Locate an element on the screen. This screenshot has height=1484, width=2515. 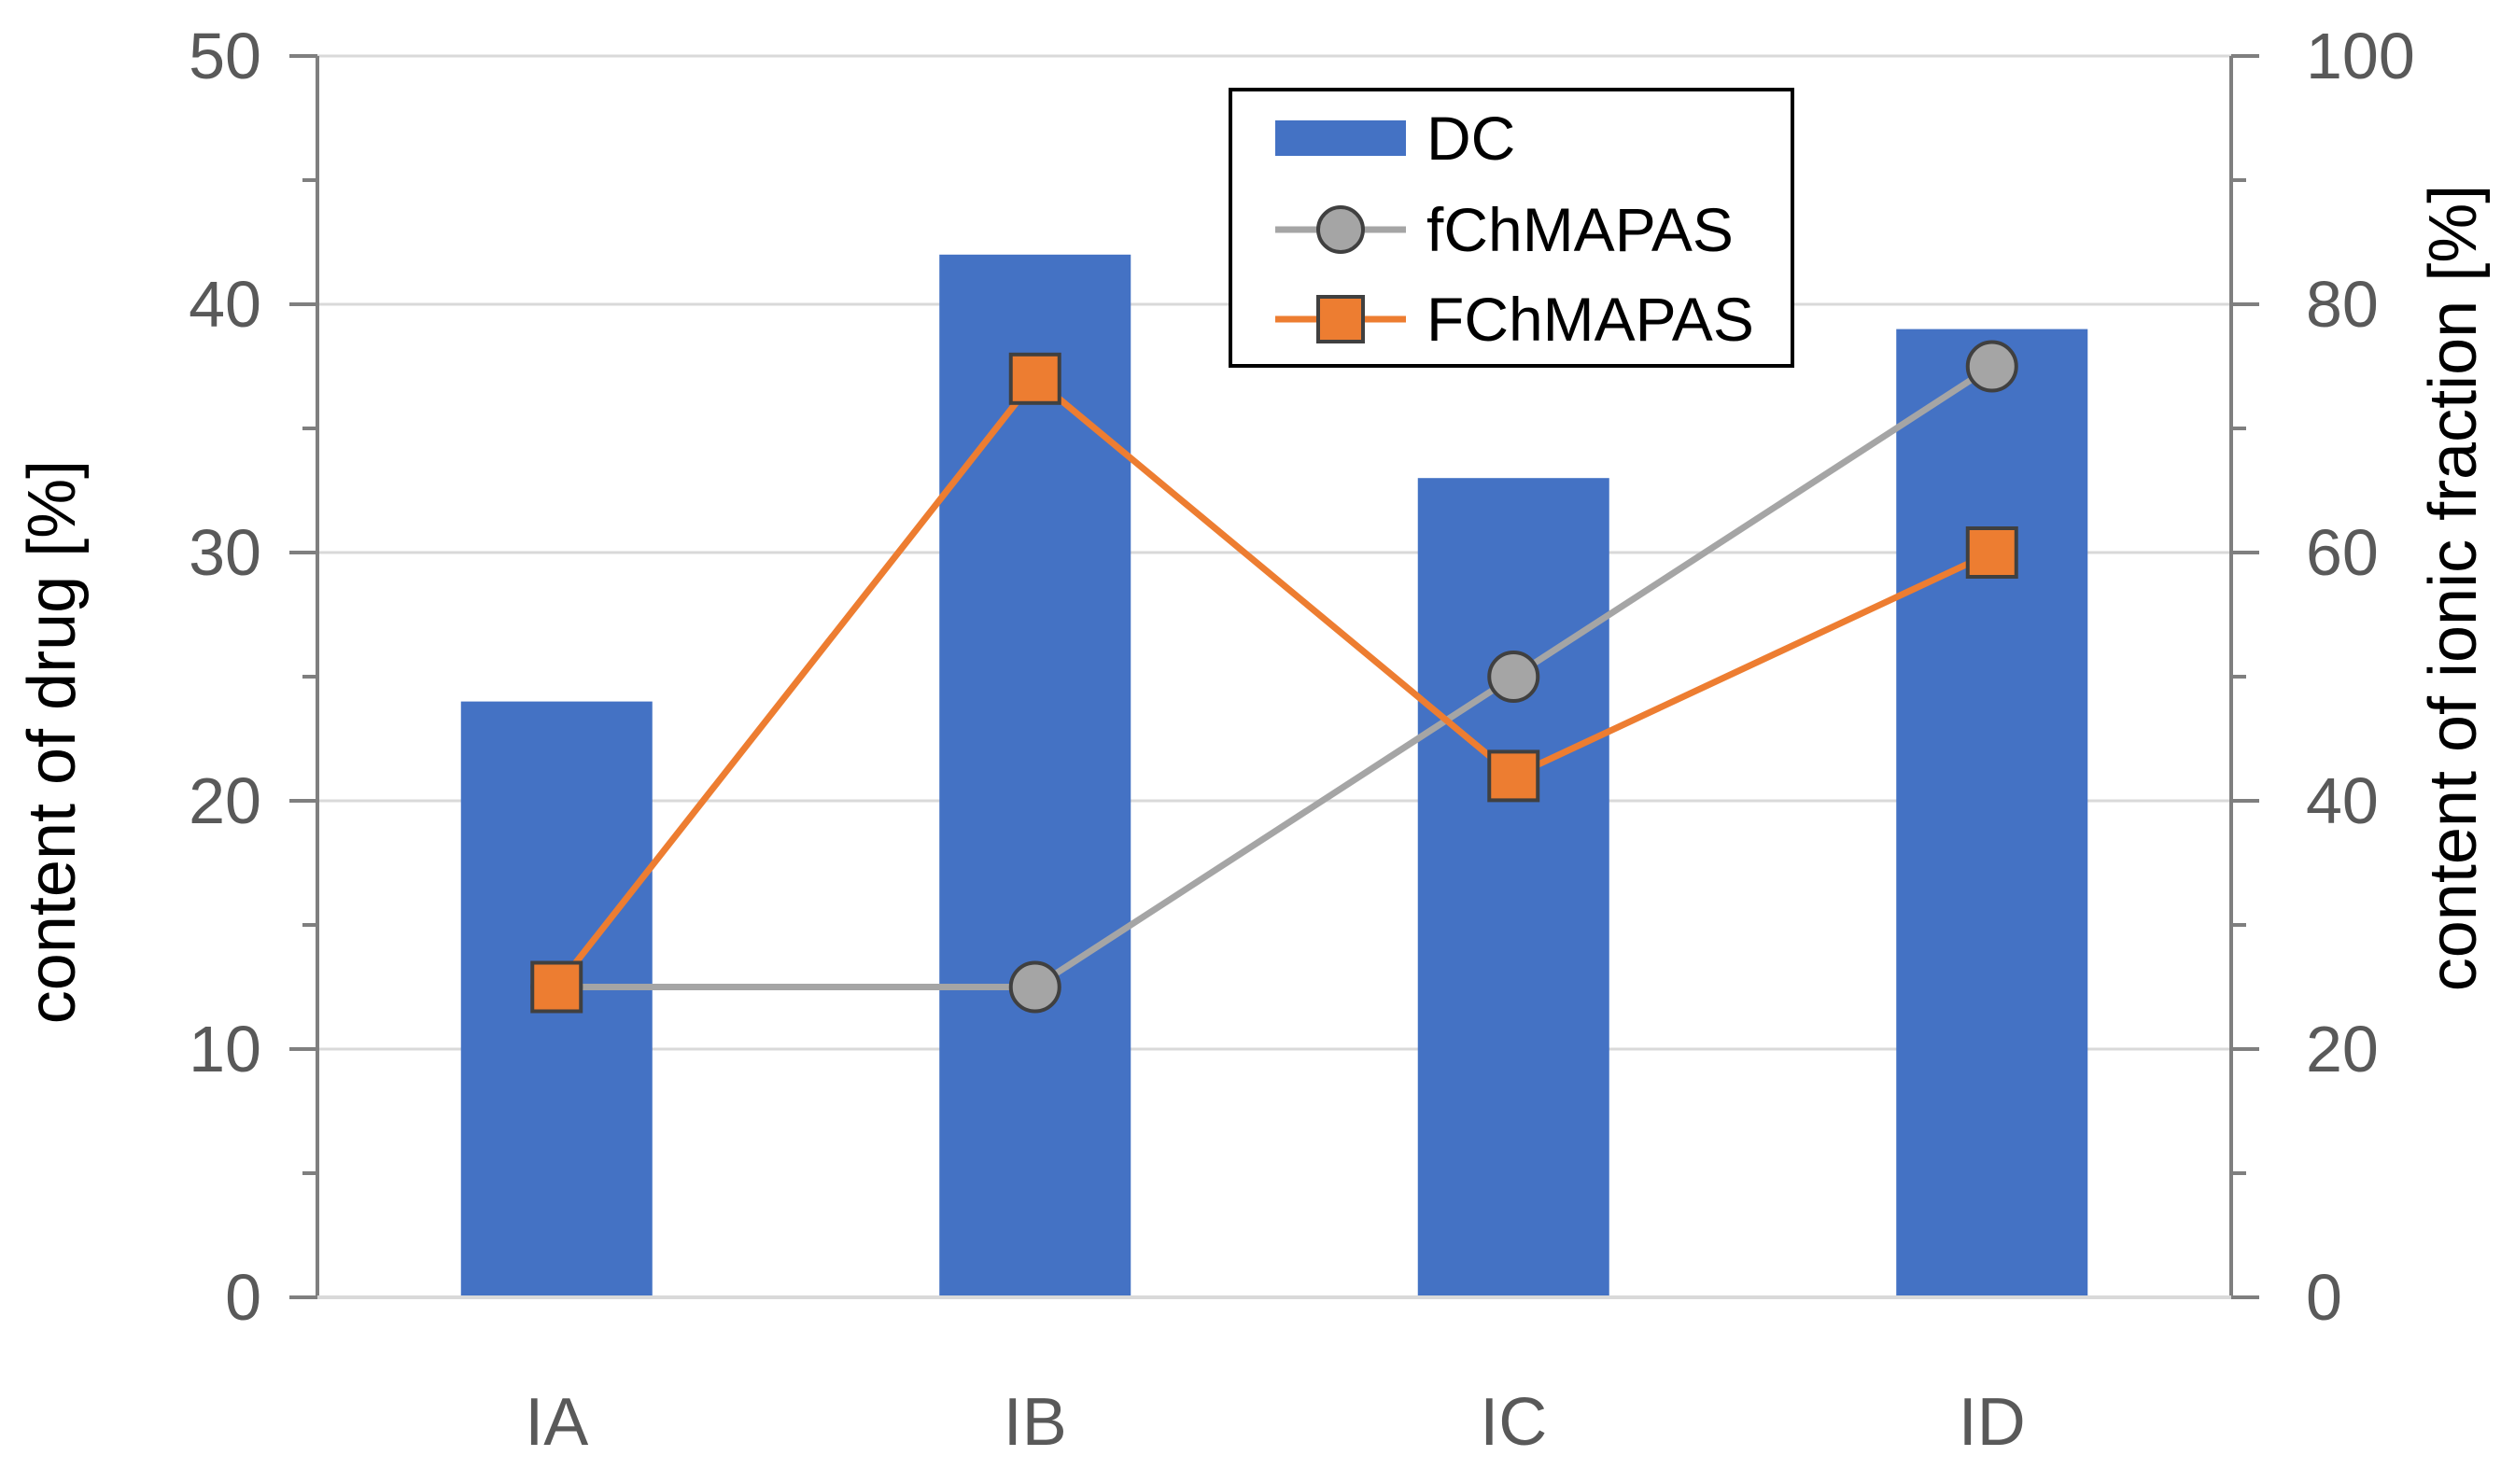
left-tick-label: 10 is located at coordinates (225, 1049).